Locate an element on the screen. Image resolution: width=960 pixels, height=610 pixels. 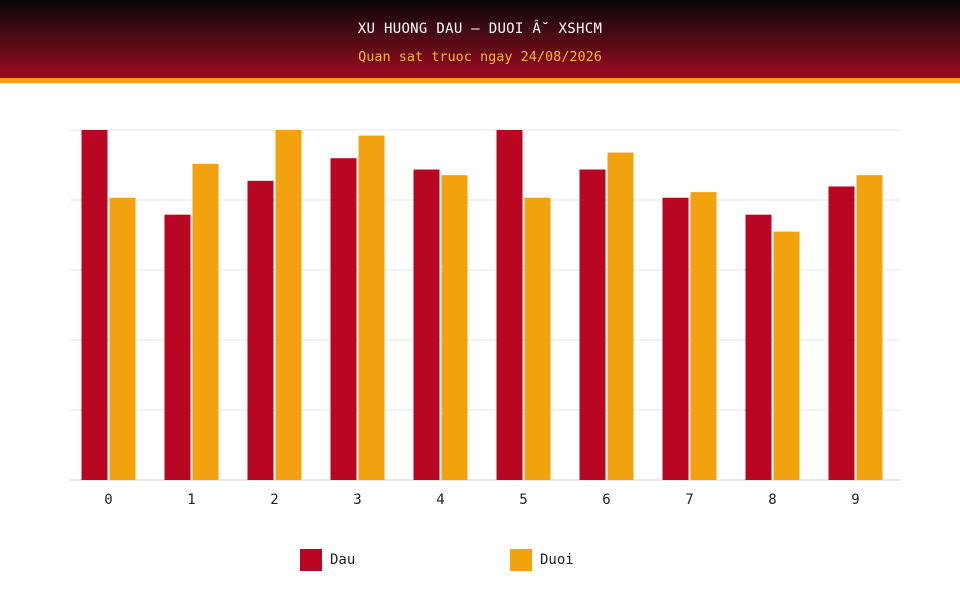
x-tick-label: 3 is located at coordinates (357, 500).